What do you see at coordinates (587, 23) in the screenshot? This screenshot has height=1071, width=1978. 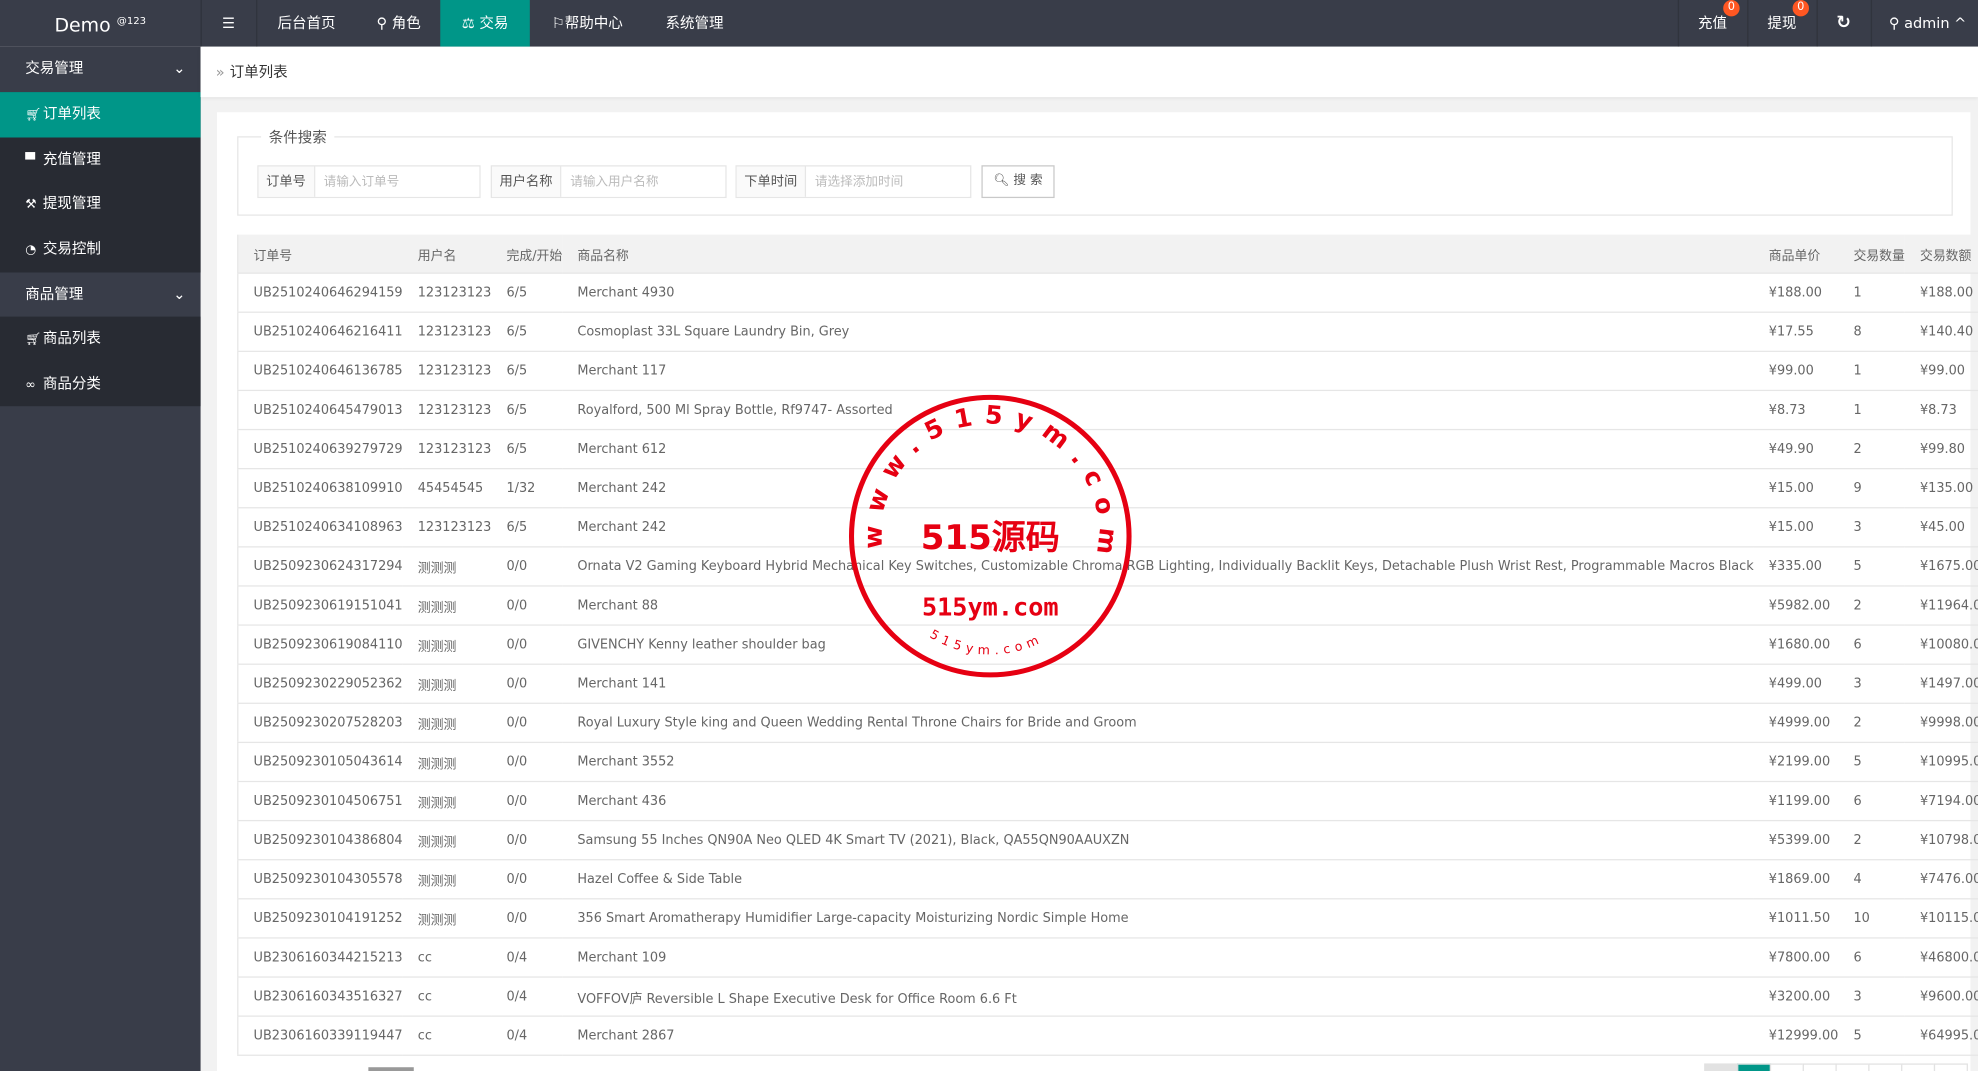 I see `nav-help: ⚐帮助中心` at bounding box center [587, 23].